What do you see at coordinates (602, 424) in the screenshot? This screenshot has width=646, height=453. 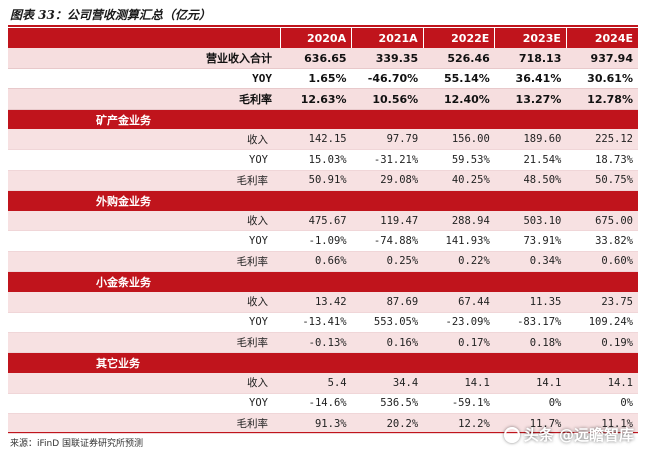 I see `cell-value: 11.1%` at bounding box center [602, 424].